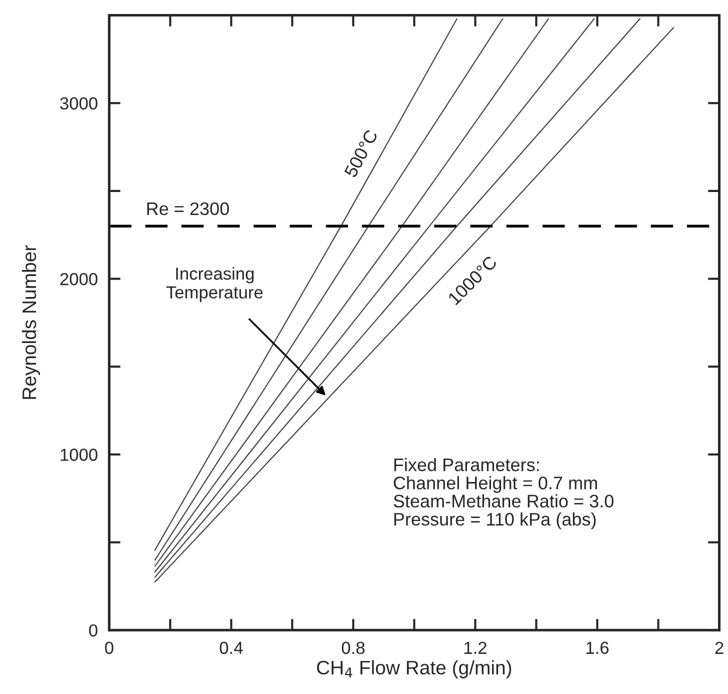  I want to click on x-tick-label: 0.8, so click(353, 648).